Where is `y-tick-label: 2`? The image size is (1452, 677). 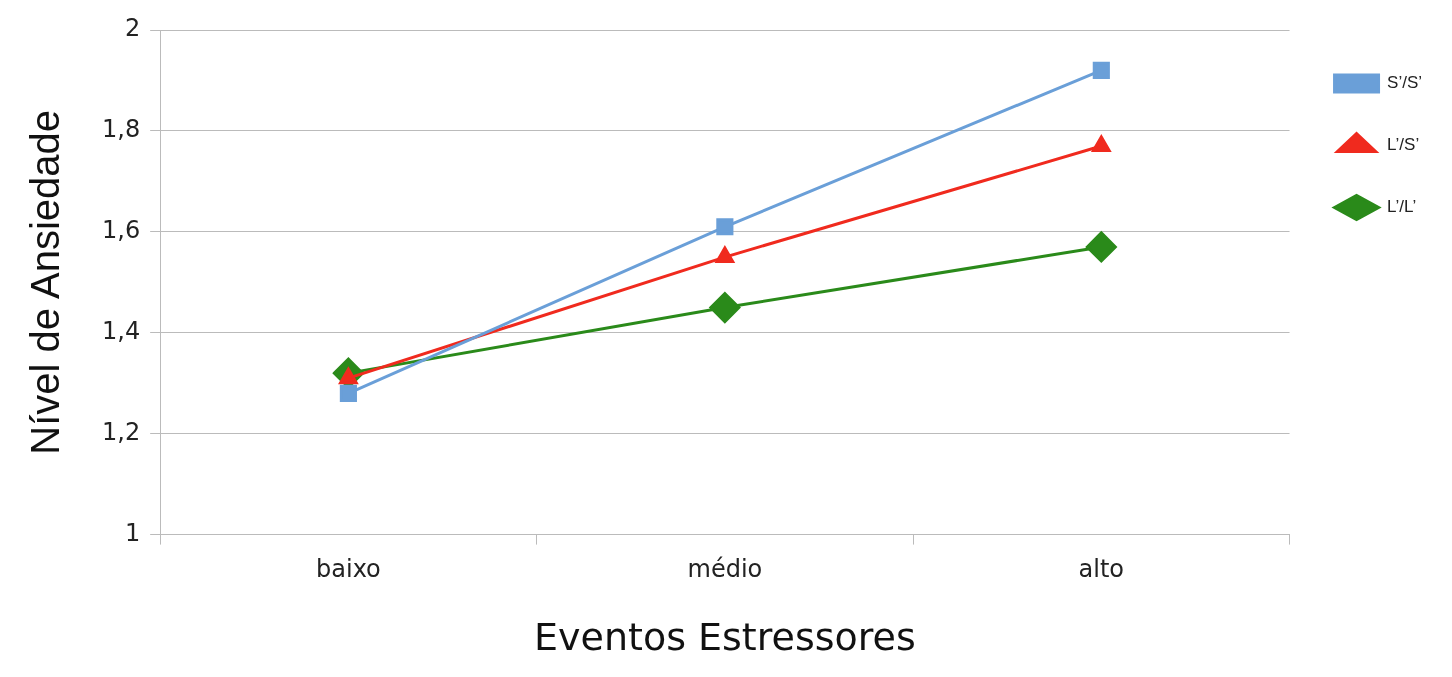 y-tick-label: 2 is located at coordinates (132, 28).